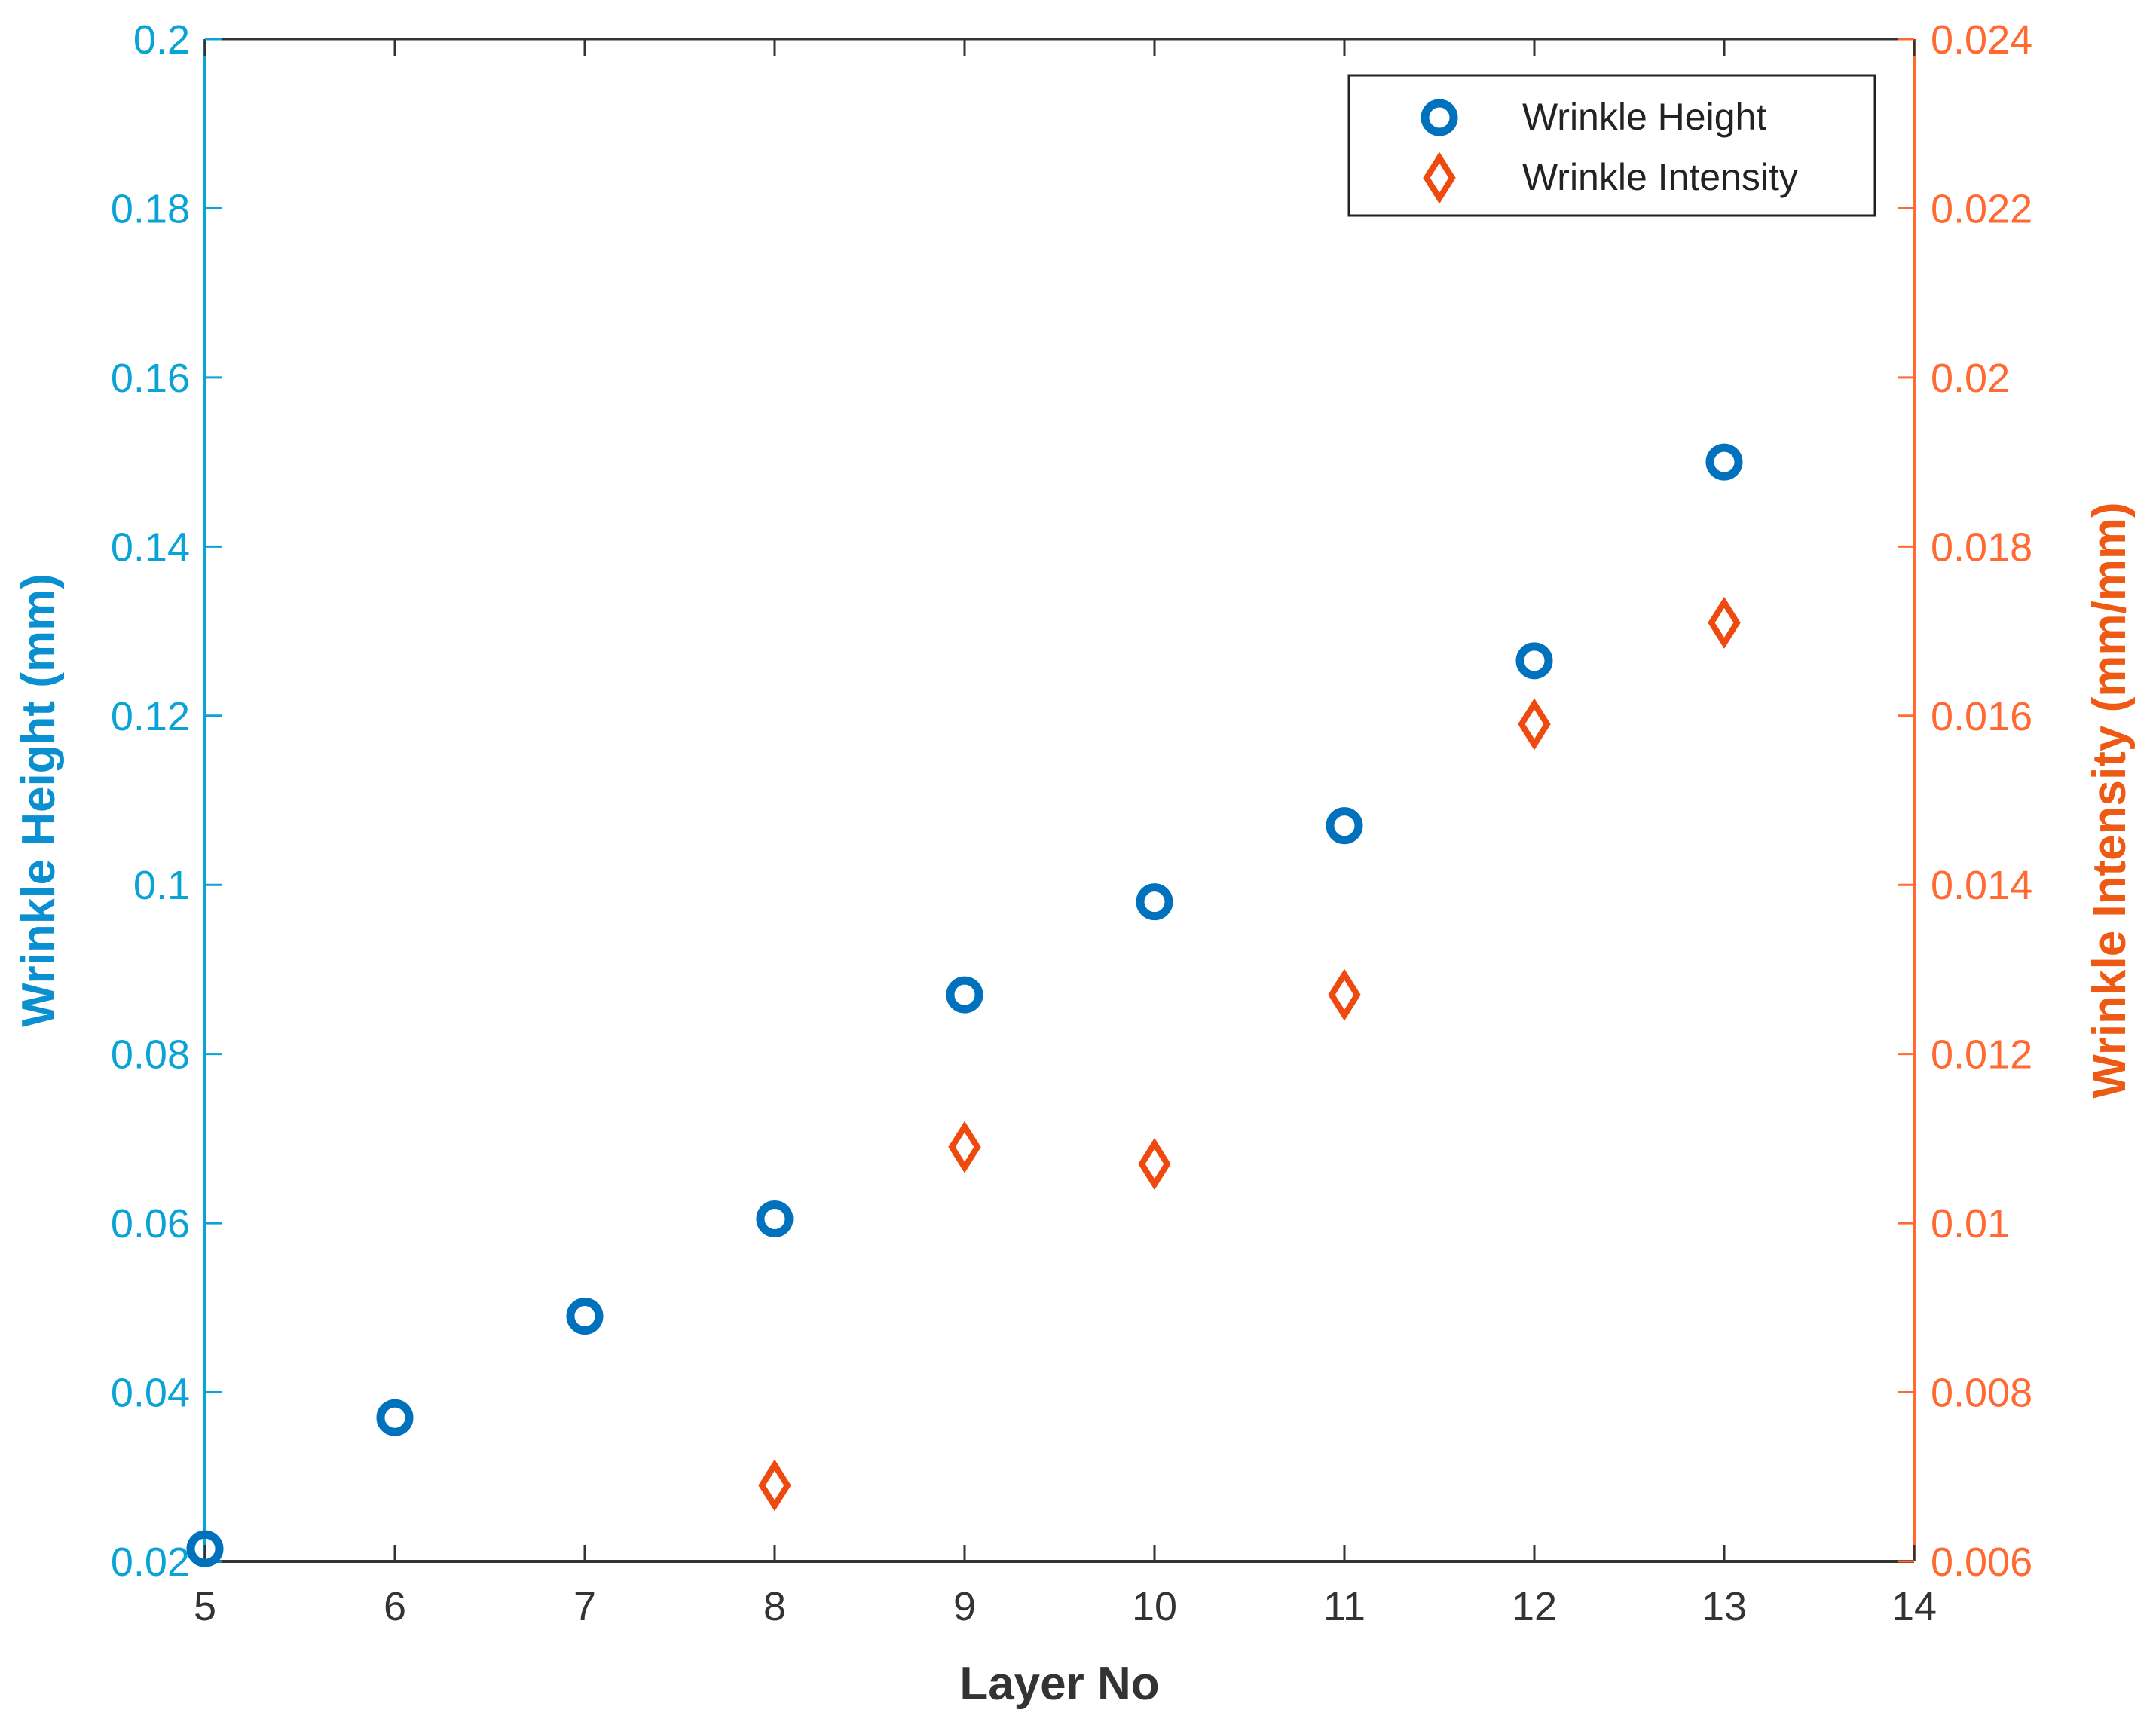  Describe the element at coordinates (1534, 1606) in the screenshot. I see `x-tick-label: 12` at that location.